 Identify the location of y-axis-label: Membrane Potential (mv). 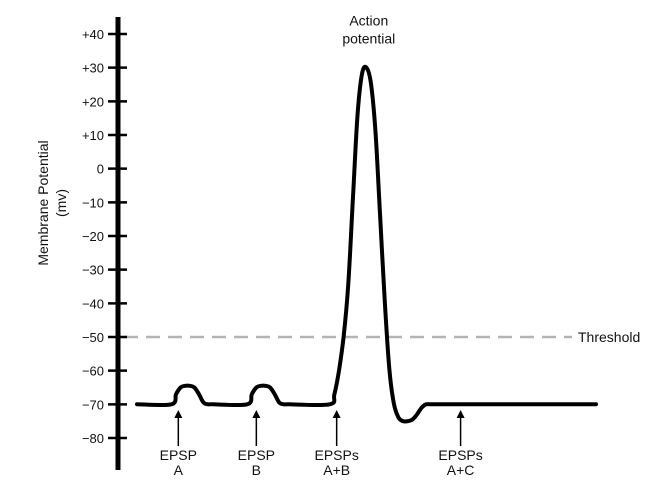
(52, 202).